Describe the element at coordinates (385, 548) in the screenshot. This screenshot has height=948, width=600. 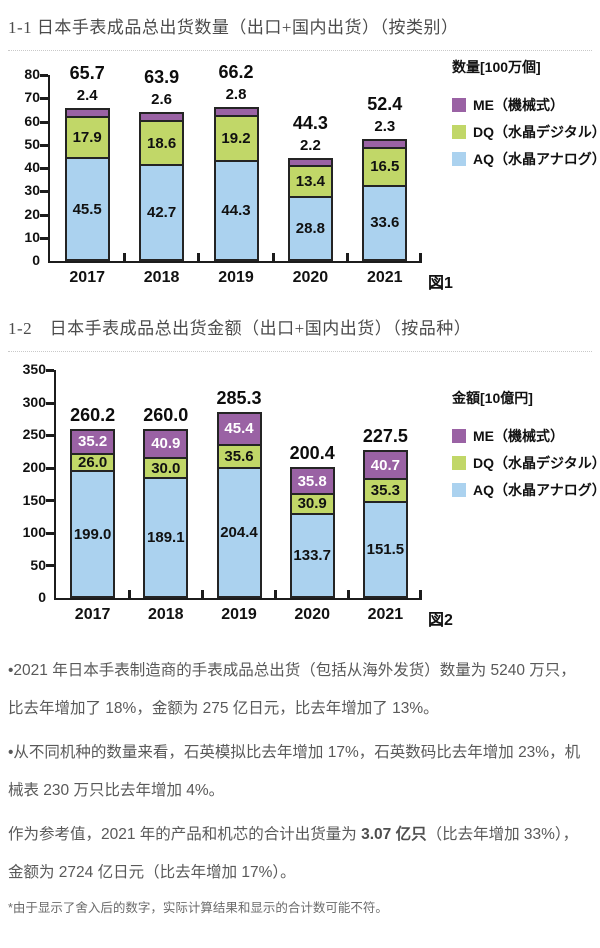
I see `segment-AQ-2021: 151.5` at that location.